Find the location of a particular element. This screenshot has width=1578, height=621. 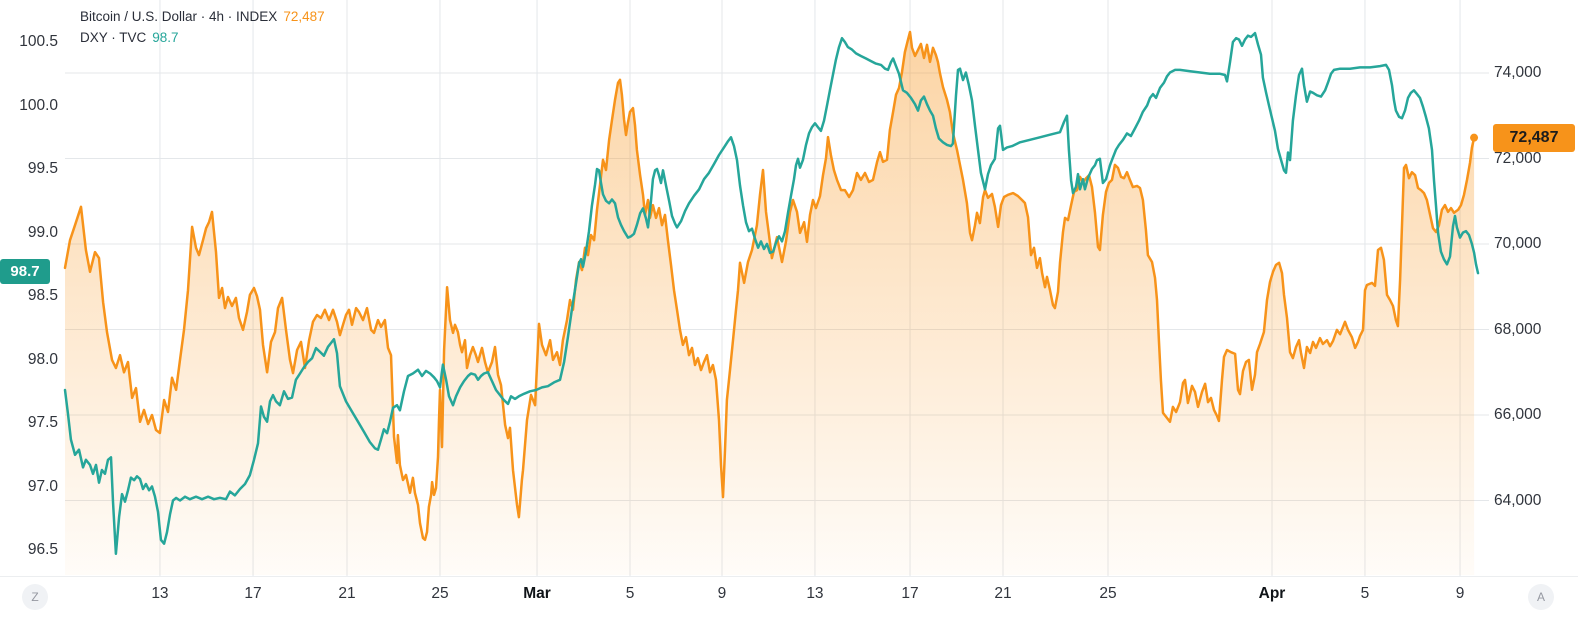

symbol-last-price: 72,487 is located at coordinates (304, 16).